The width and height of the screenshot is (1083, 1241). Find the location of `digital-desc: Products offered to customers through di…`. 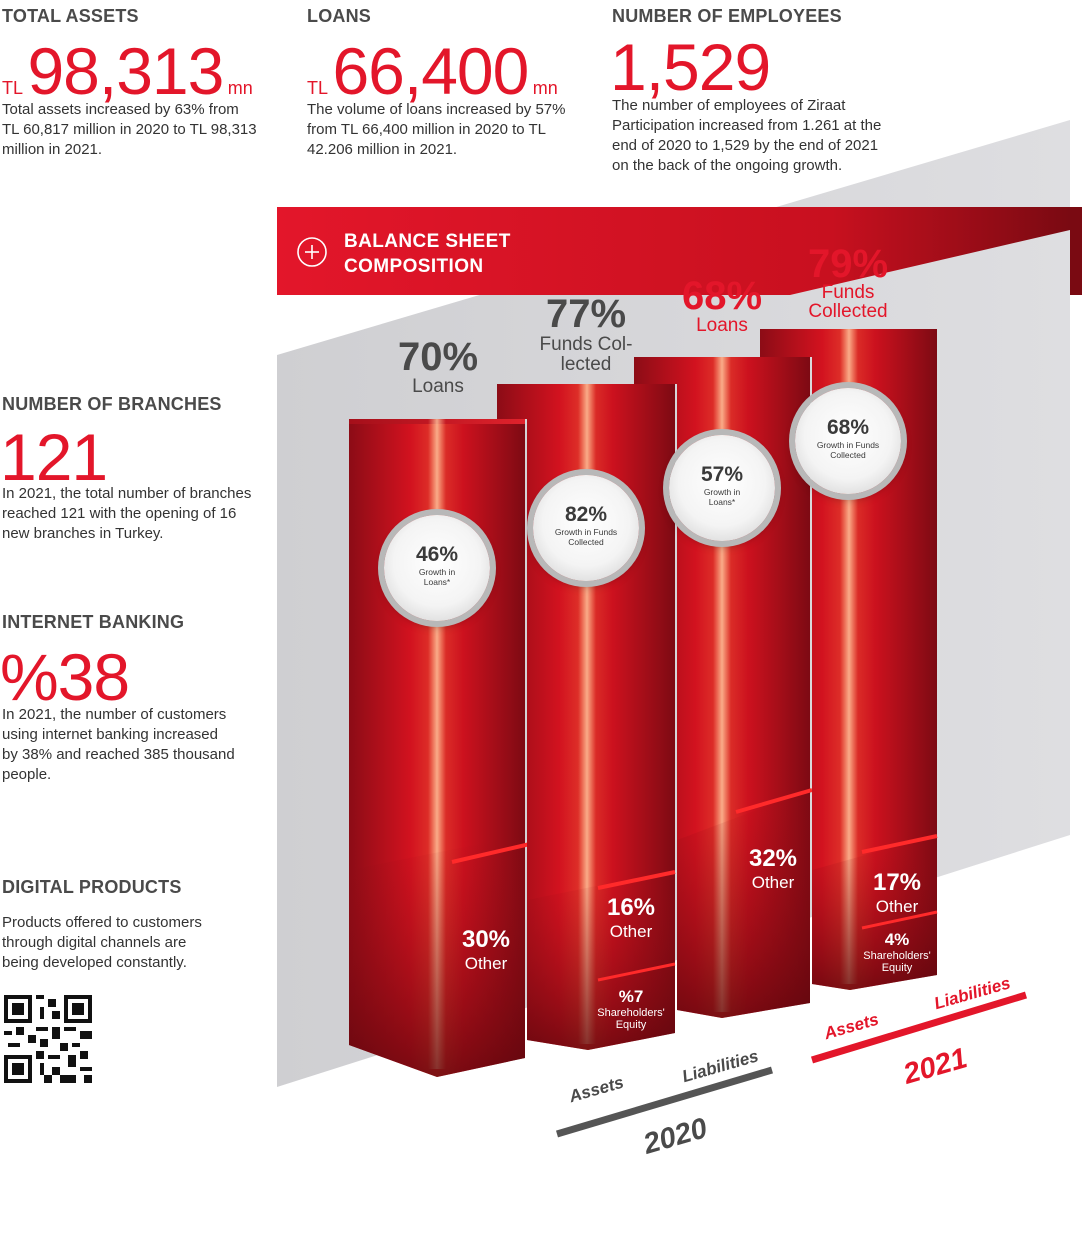

digital-desc: Products offered to customers through di… is located at coordinates (102, 942).